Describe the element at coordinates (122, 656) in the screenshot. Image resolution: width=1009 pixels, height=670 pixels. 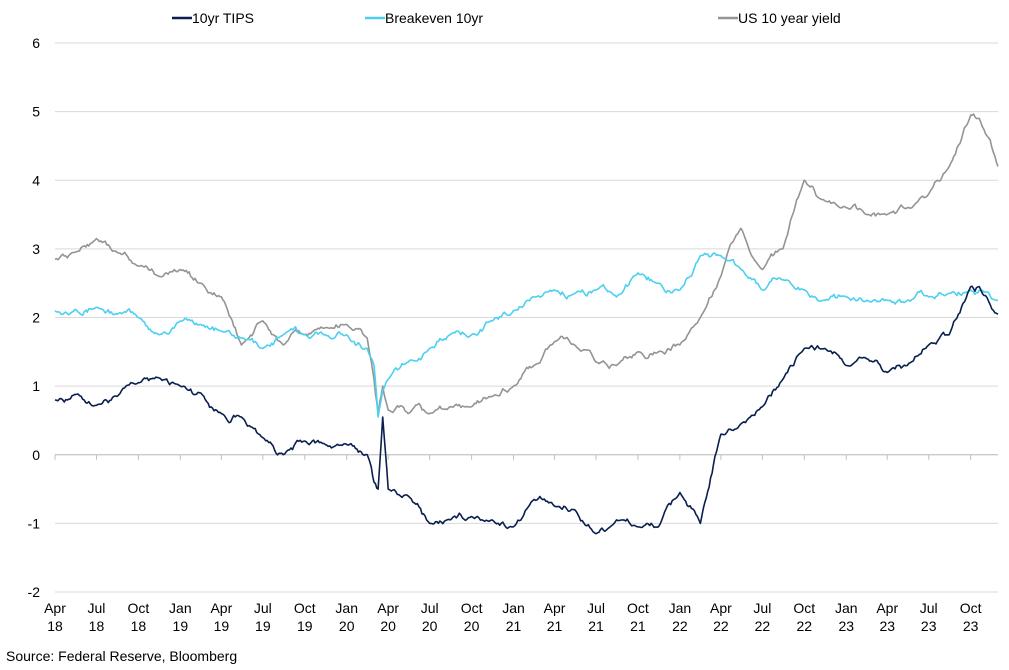
I see `source-note: Source: Federal Reserve, Bloomberg` at that location.